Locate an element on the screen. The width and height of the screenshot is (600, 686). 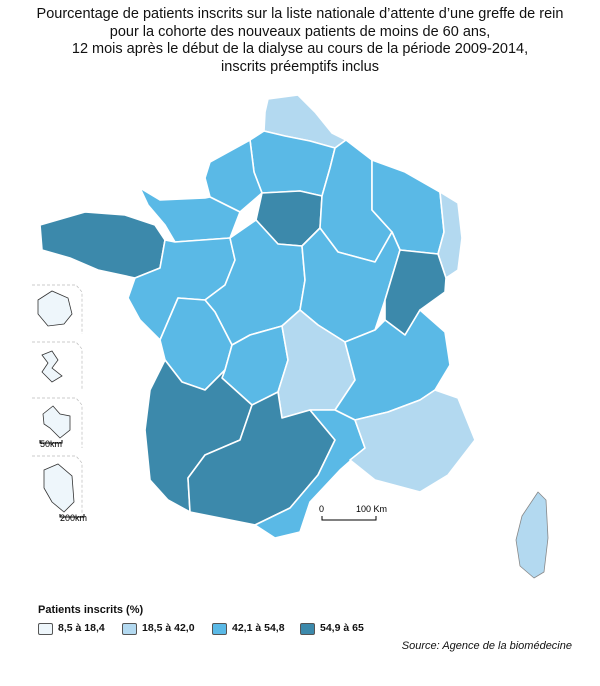
region-corse is located at coordinates (532, 535).